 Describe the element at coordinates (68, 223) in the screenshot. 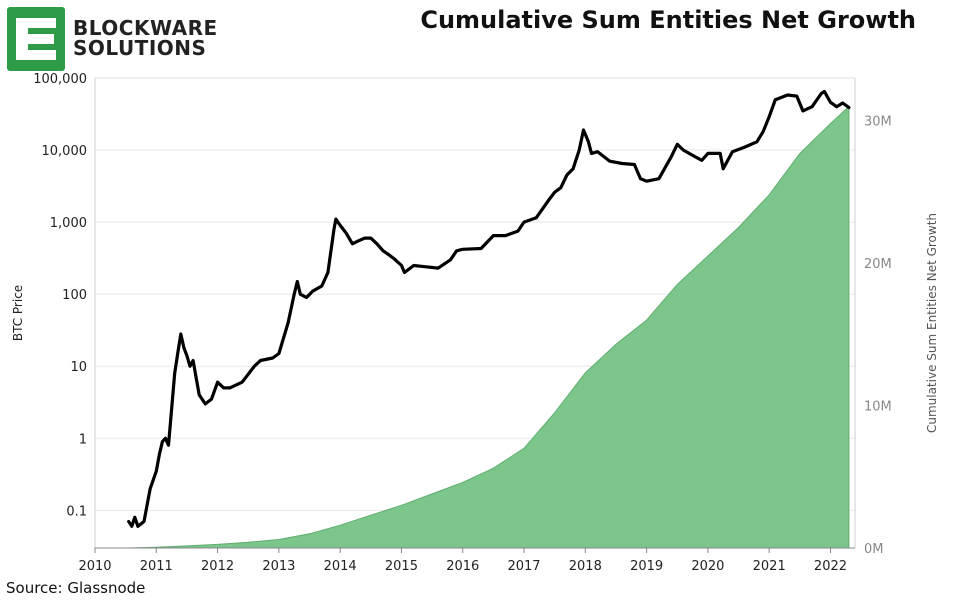

I see `left-tick-label: 1,000` at that location.